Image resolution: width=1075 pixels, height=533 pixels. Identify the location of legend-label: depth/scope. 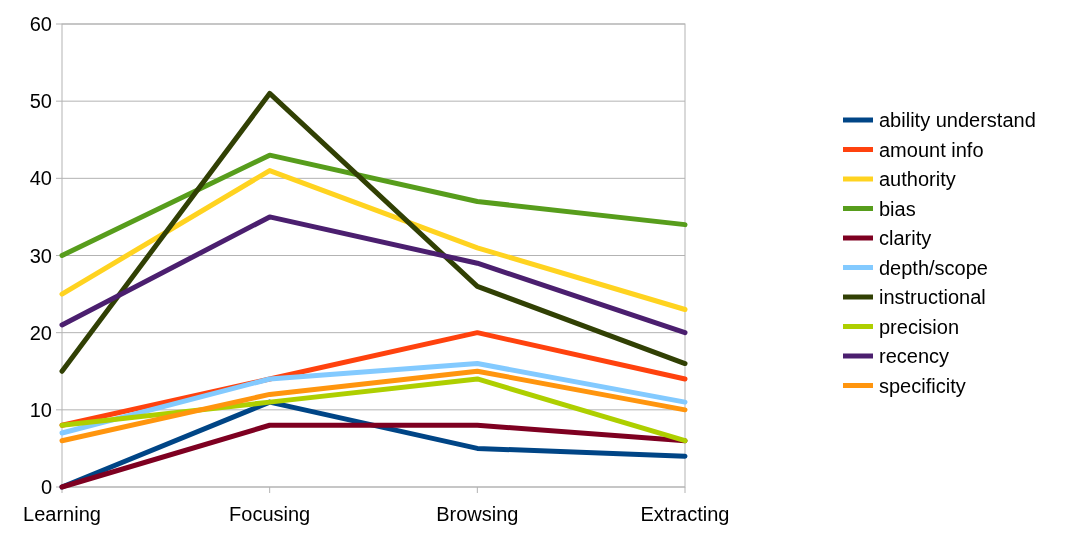
(933, 267).